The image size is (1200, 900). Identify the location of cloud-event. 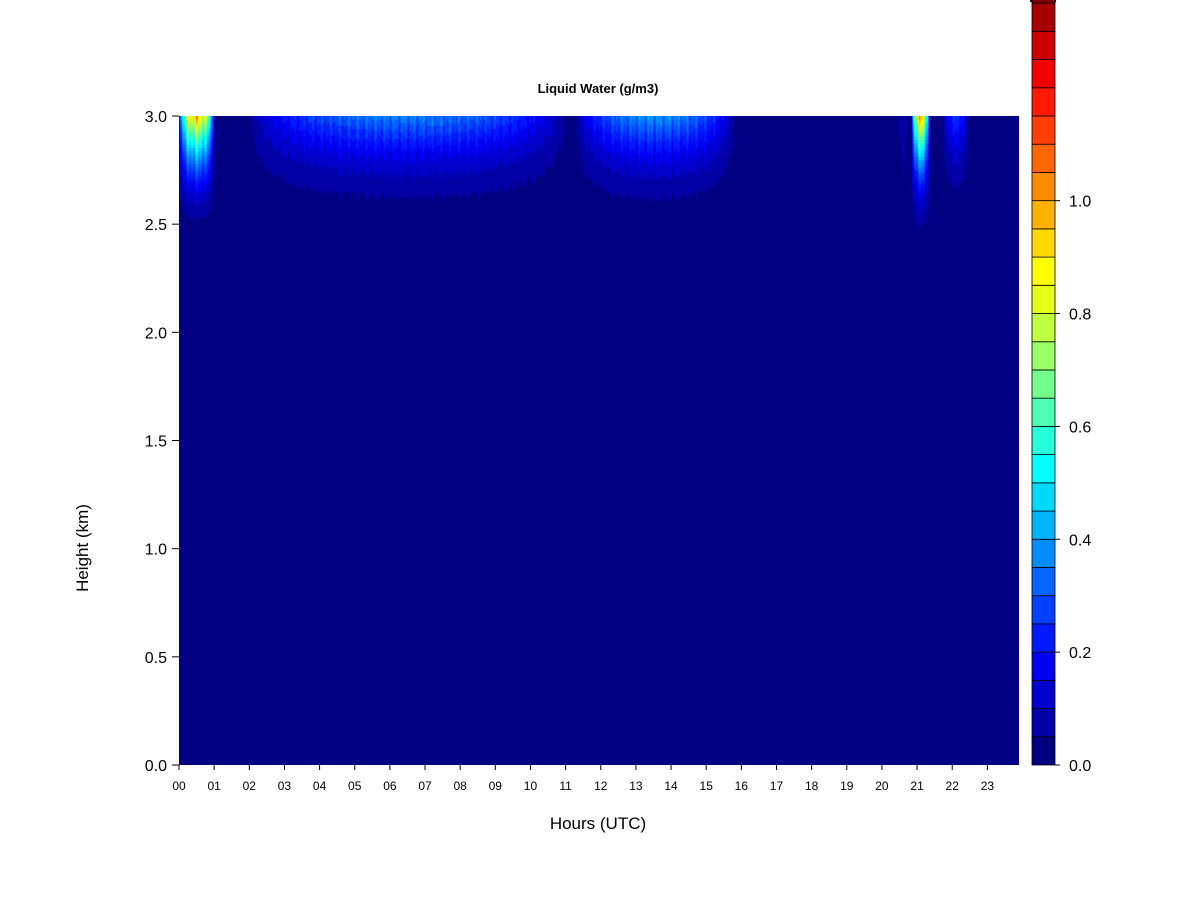
(197, 168).